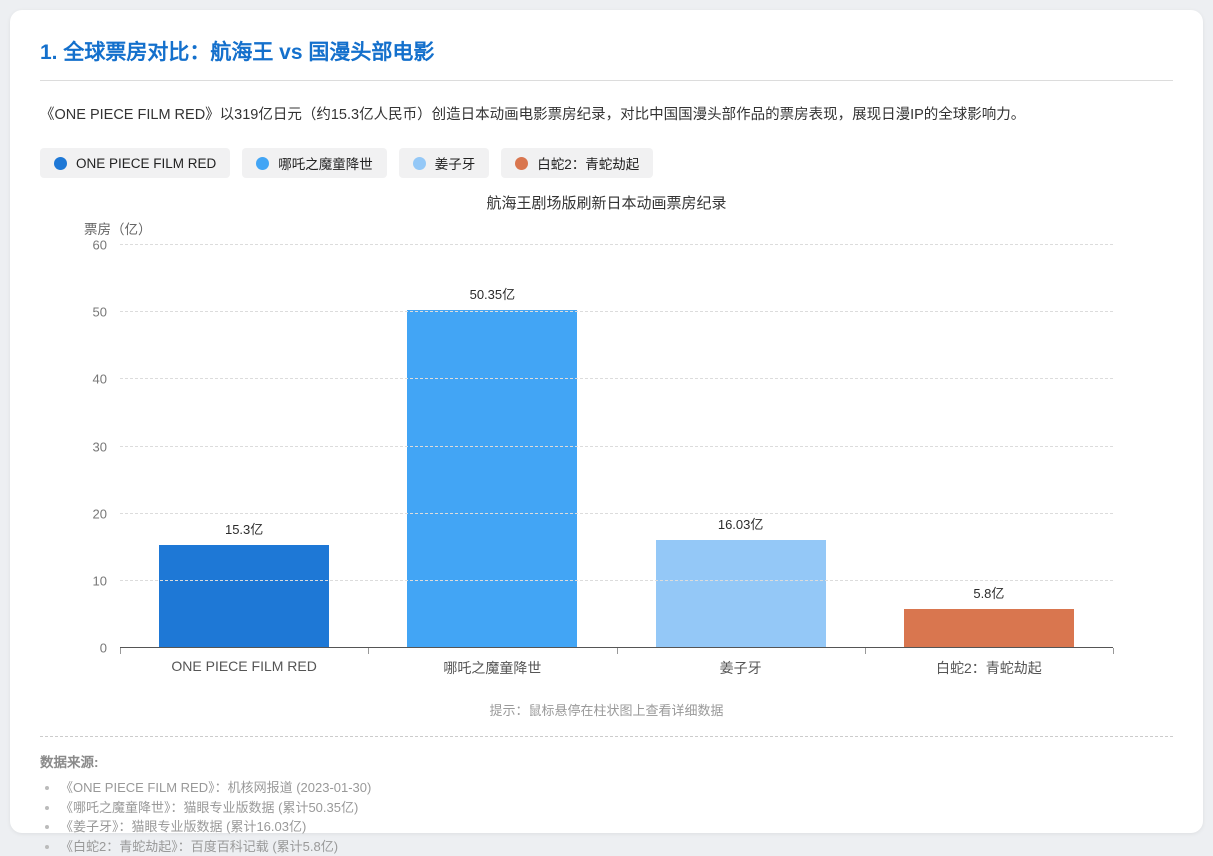 The width and height of the screenshot is (1213, 856). Describe the element at coordinates (606, 80) in the screenshot. I see `title-divider` at that location.